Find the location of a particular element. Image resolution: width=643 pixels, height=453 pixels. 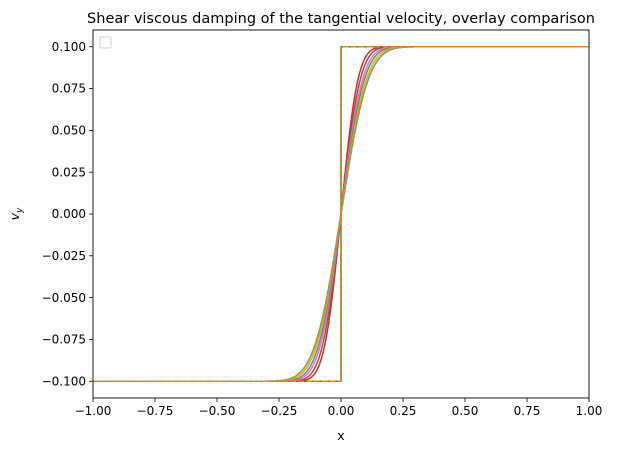

x-tick-label: −1.00 is located at coordinates (93, 411).